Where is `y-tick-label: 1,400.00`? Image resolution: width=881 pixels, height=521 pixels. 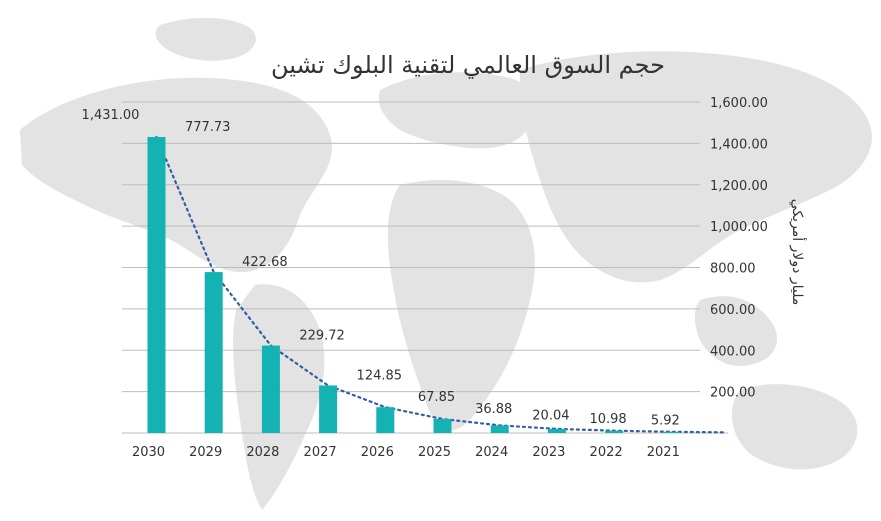 y-tick-label: 1,400.00 is located at coordinates (739, 144).